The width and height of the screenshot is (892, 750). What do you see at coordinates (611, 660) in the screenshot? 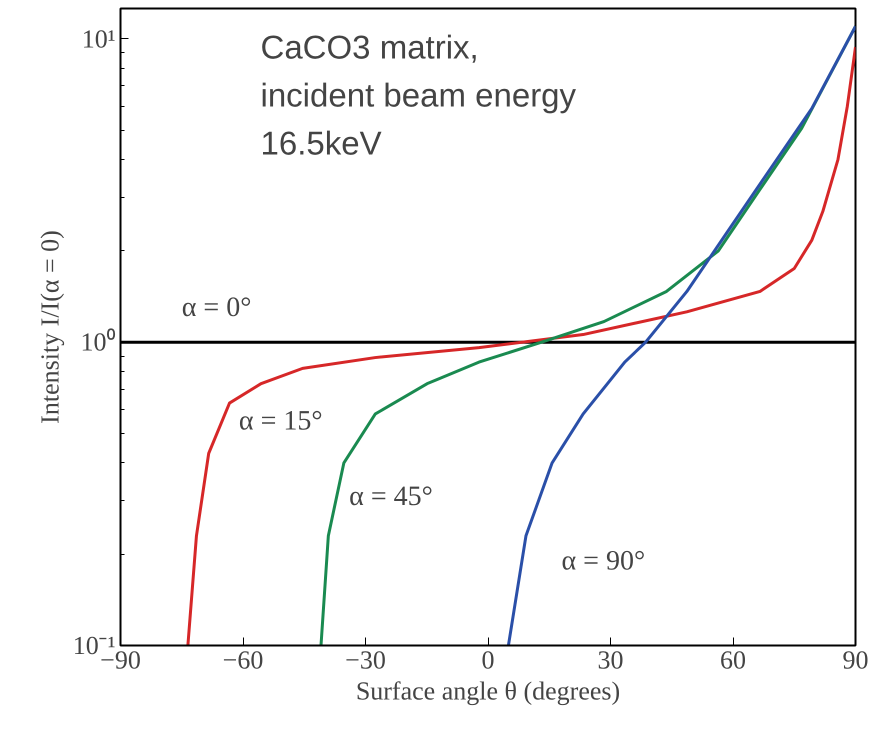
I see `x-tick-label: 30` at bounding box center [611, 660].